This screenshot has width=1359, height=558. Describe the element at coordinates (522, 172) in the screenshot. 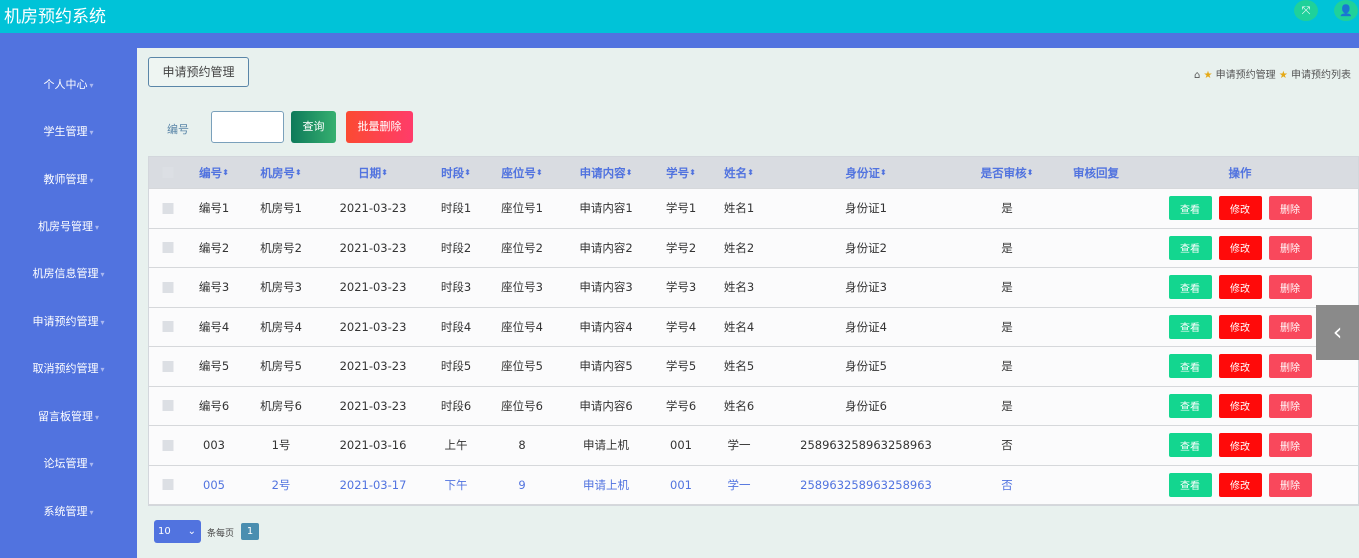

I see `column-header: 座位号 ⬍` at that location.